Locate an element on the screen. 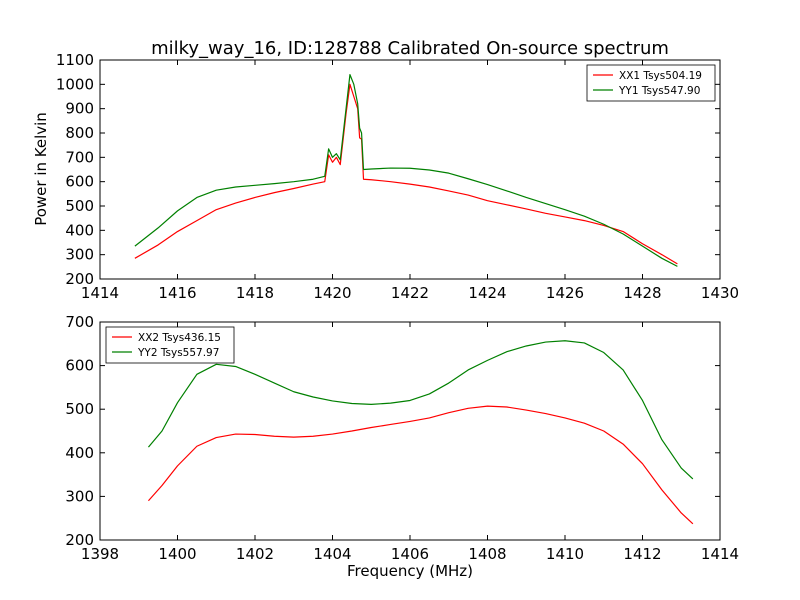 The width and height of the screenshot is (800, 600). top-legend is located at coordinates (651, 83).